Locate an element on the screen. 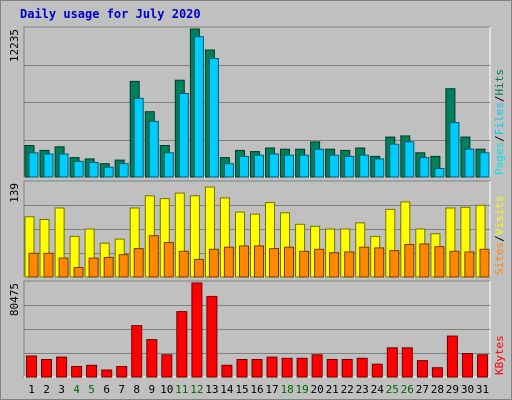 This screenshot has width=512, height=400. legend-hits-files-pages: Pages/Files/Hits is located at coordinates (499, 122).